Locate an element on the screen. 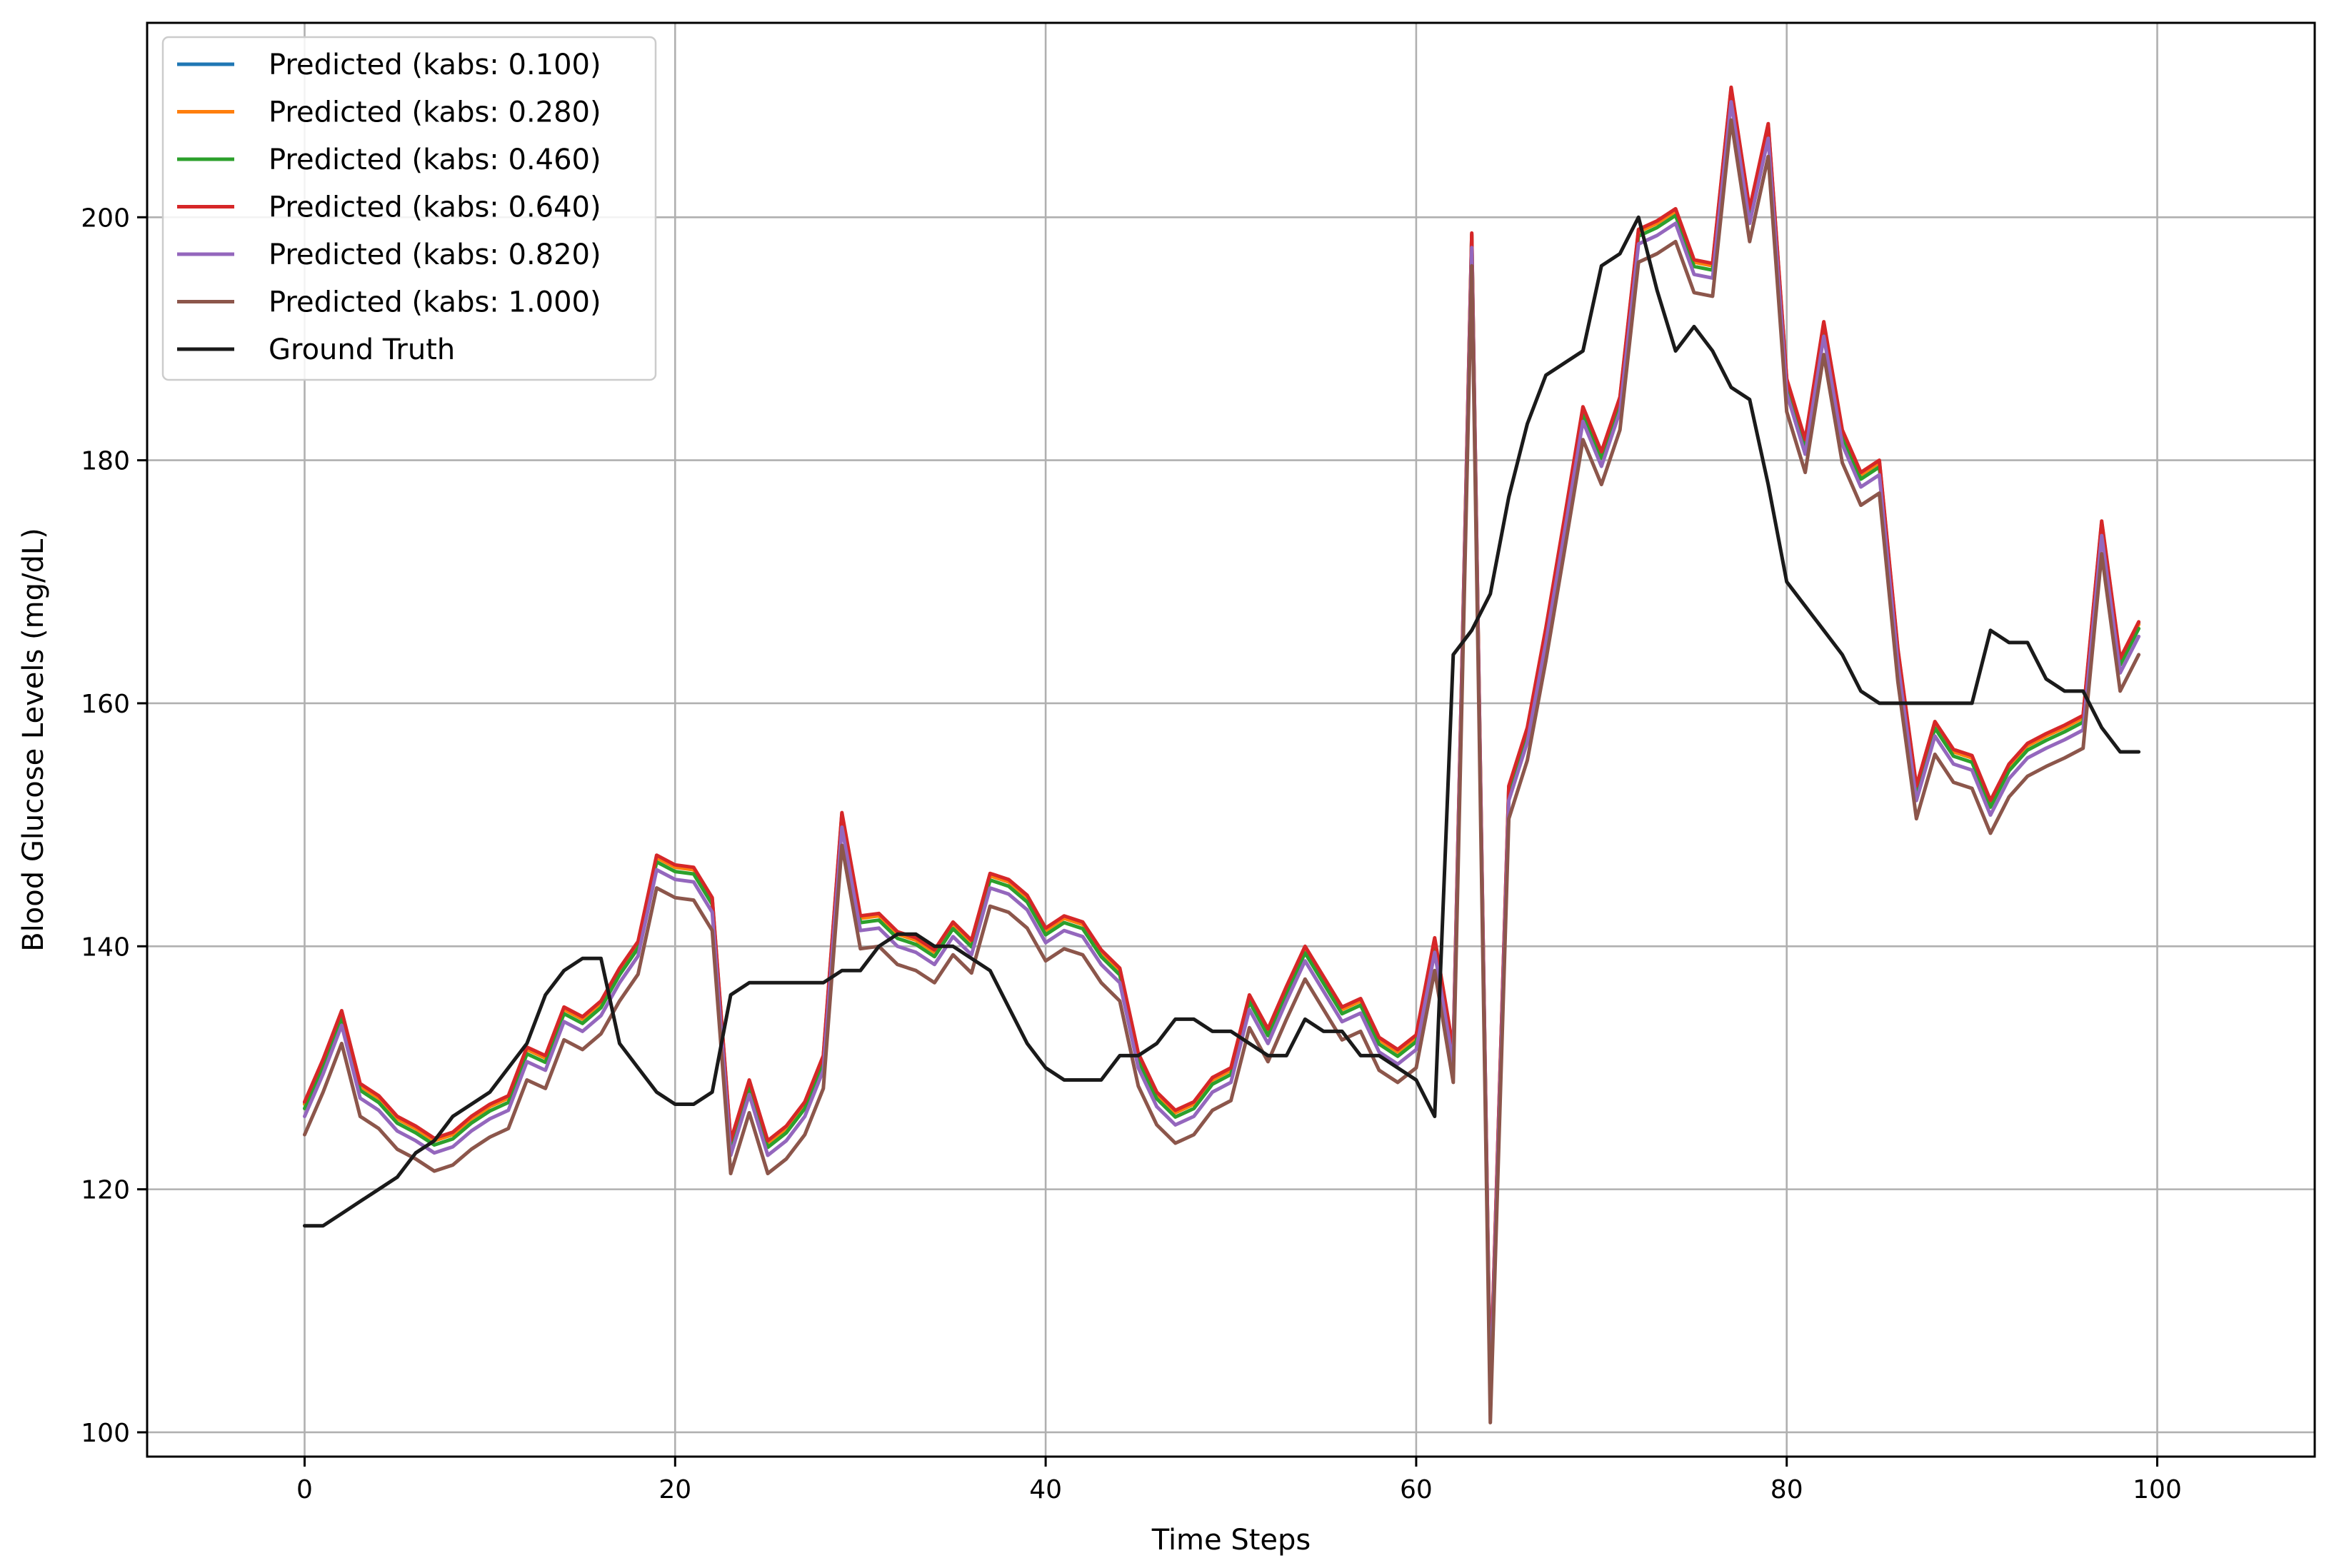  x-tick-label: 60 is located at coordinates (1416, 1489).